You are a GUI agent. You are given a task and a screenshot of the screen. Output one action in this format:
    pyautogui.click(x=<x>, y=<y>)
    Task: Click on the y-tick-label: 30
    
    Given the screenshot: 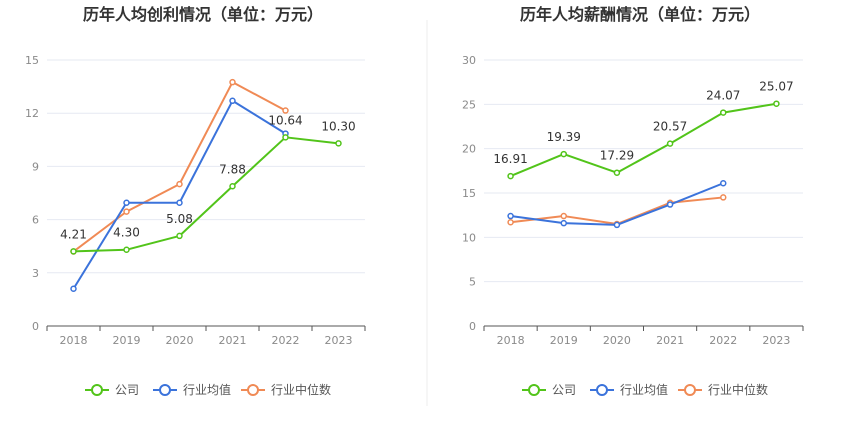 What is the action you would take?
    pyautogui.click(x=469, y=60)
    